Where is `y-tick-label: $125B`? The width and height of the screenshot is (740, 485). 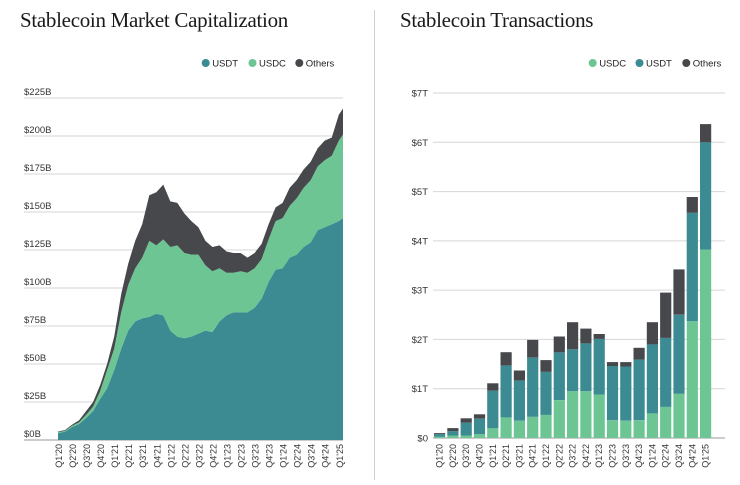 y-tick-label: $125B is located at coordinates (37, 244).